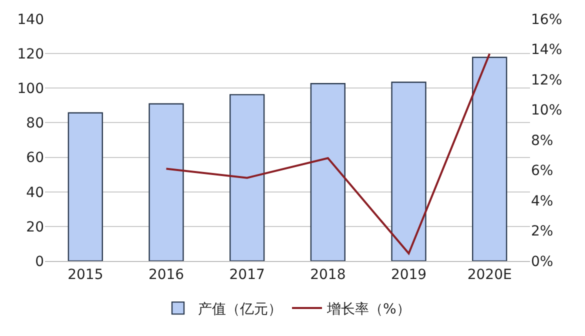 This screenshot has height=336, width=585. Describe the element at coordinates (39, 262) in the screenshot. I see `y-tick-label: 0` at that location.